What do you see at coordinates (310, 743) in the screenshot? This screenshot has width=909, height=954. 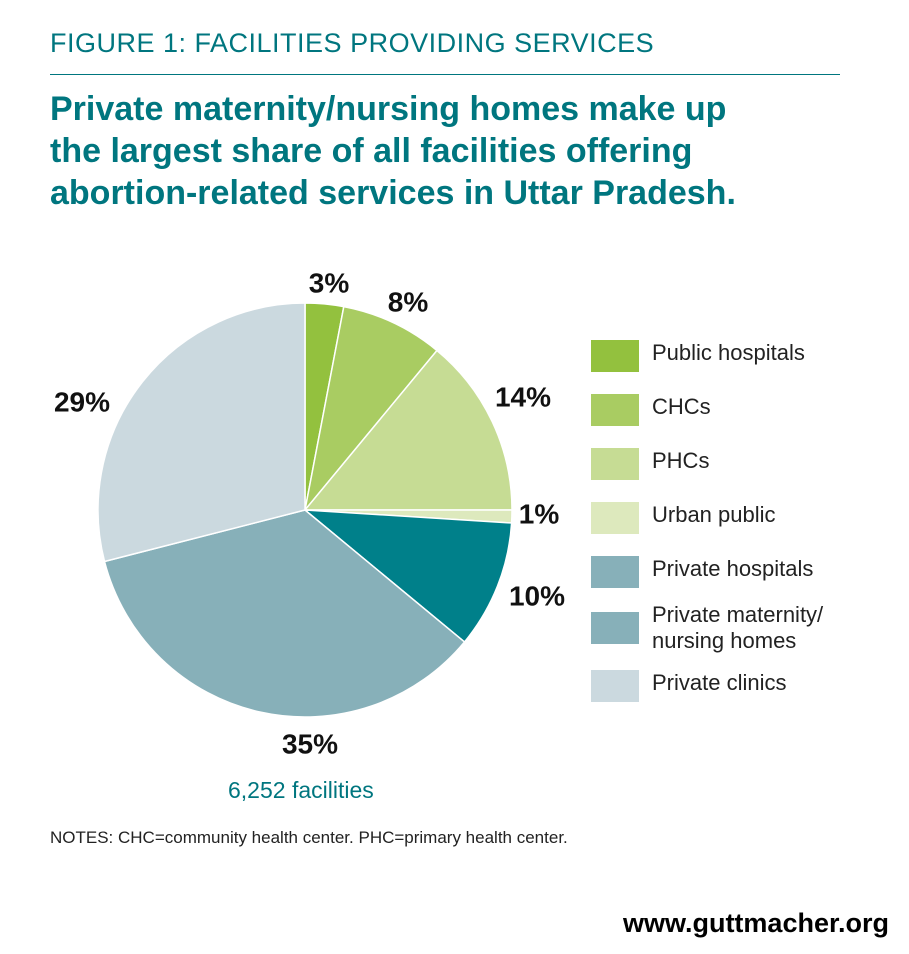 I see `pie-label-private-maternity: 35%` at bounding box center [310, 743].